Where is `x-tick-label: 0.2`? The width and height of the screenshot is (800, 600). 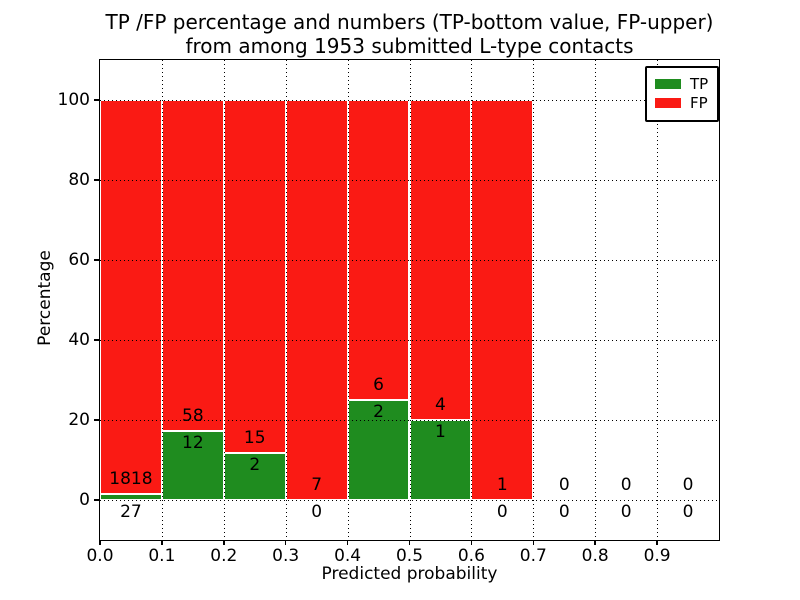 x-tick-label: 0.2 is located at coordinates (224, 556).